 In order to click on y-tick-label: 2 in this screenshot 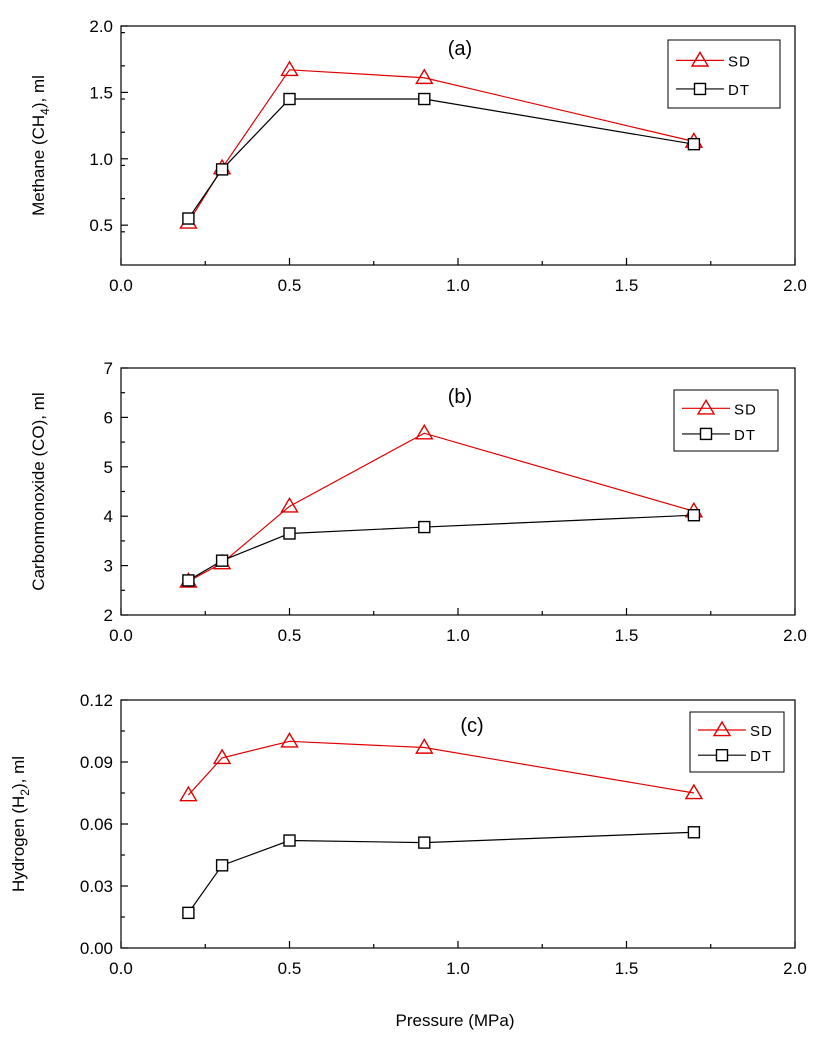, I will do `click(108, 615)`.